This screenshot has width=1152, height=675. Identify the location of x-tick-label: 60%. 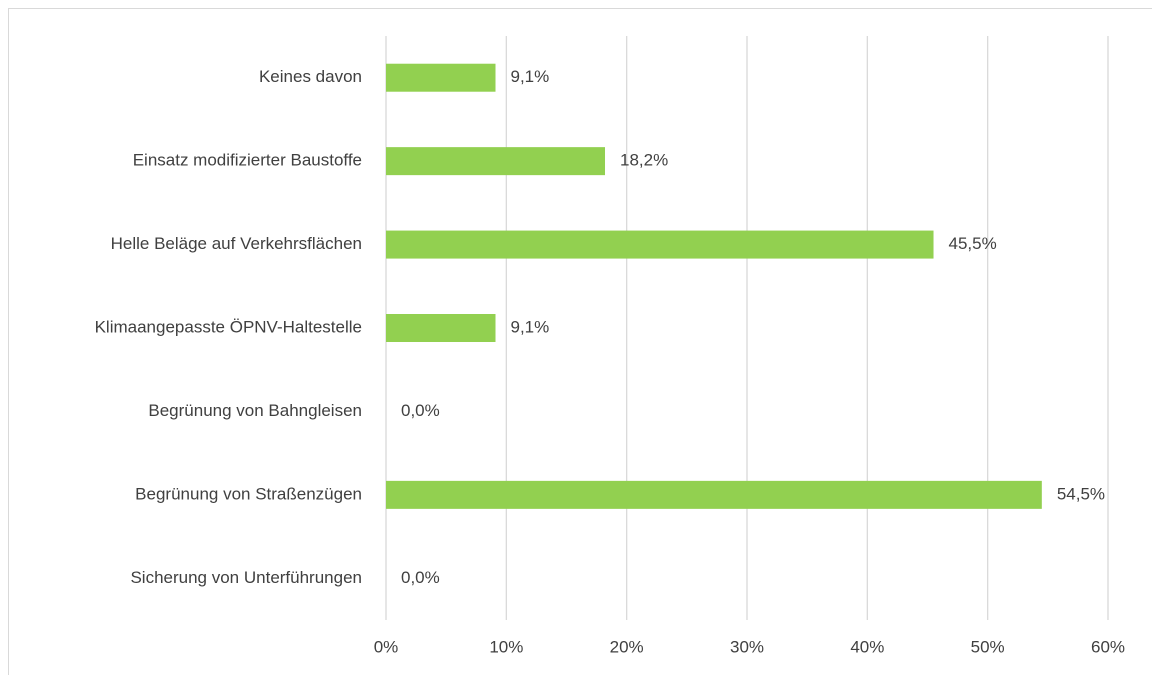
(1108, 646).